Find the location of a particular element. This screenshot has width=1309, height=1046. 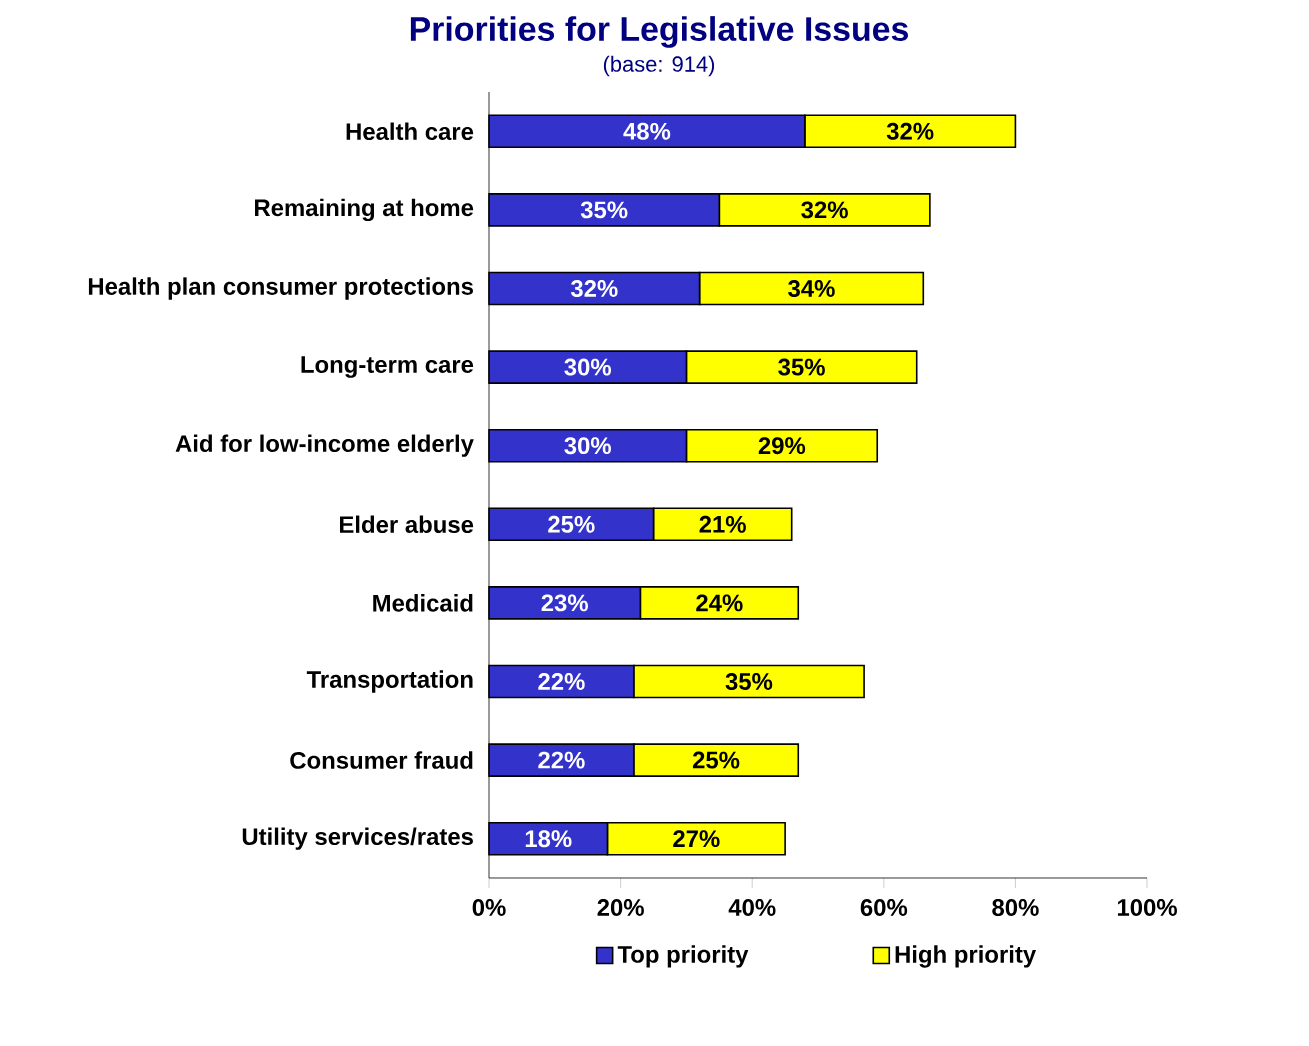

x-tick-label: 100% is located at coordinates (1147, 907).